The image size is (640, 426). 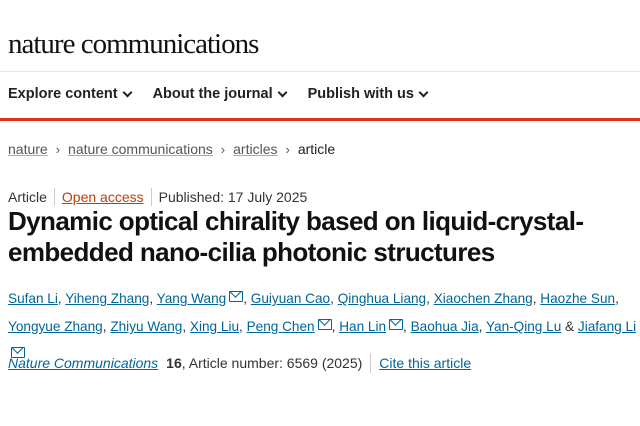 I want to click on cite-this-article-link: Cite this article, so click(x=425, y=363).